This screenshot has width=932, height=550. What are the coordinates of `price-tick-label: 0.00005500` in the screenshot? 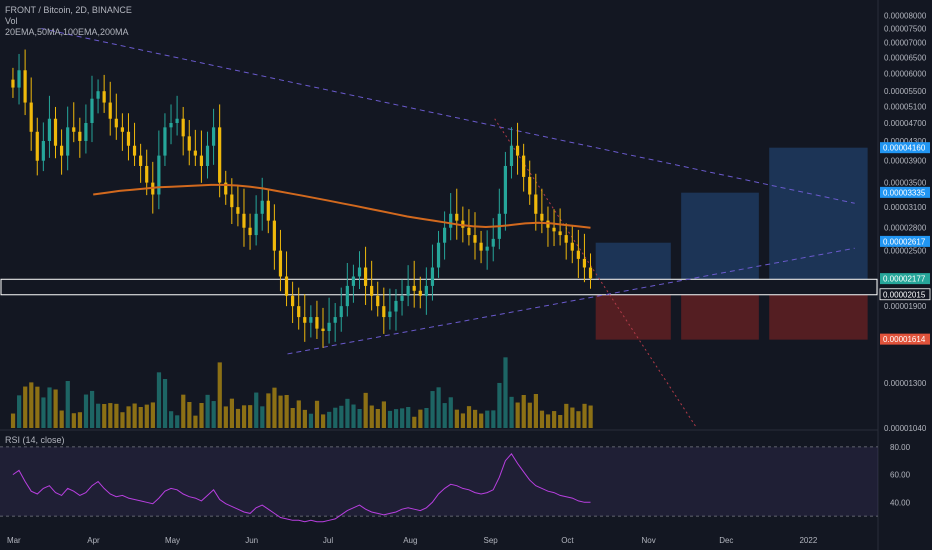 It's located at (905, 91).